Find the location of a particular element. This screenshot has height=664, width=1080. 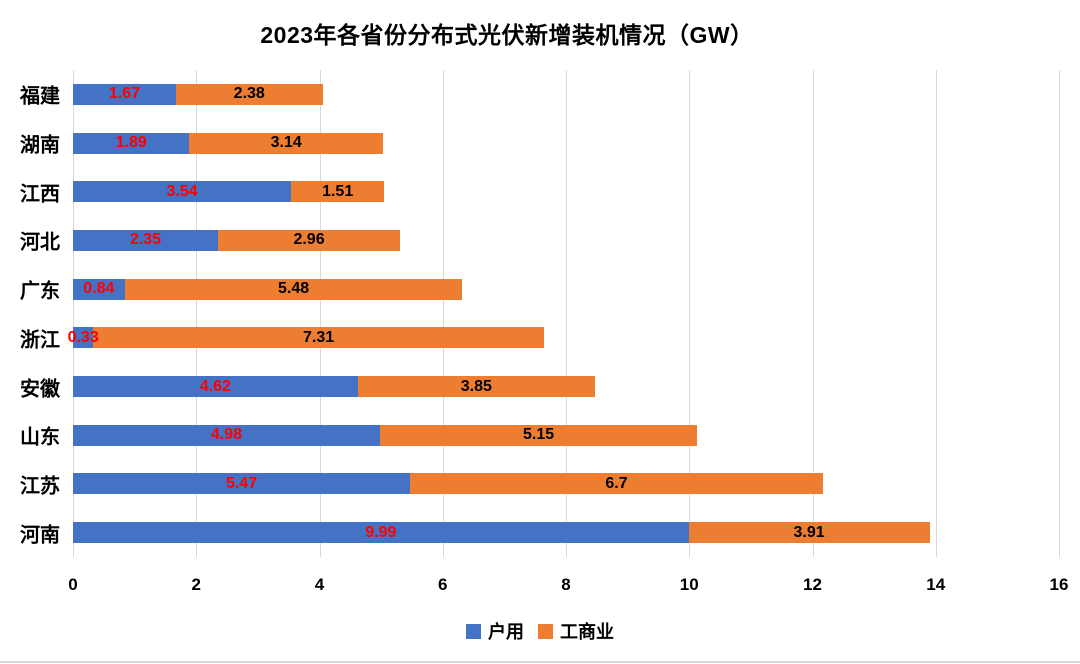

bar-segment-commercial: 3.14 is located at coordinates (286, 143).